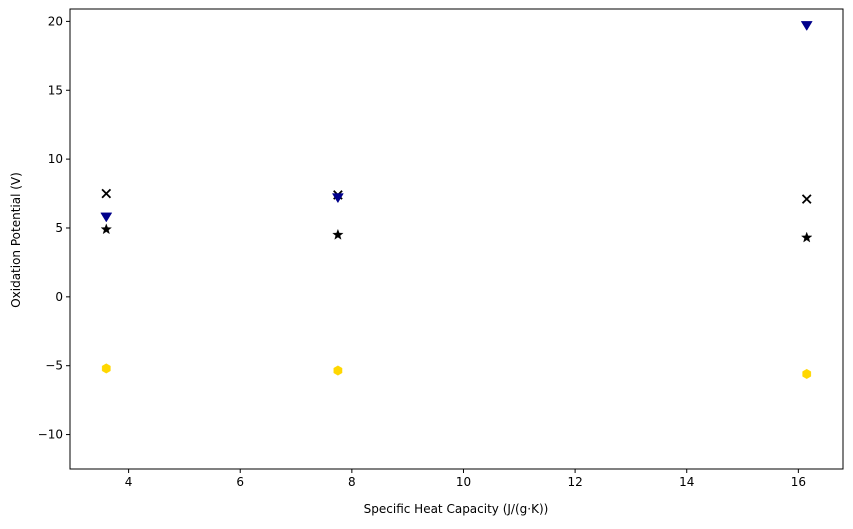 The width and height of the screenshot is (853, 529). I want to click on y-tick-label: −5, so click(54, 366).